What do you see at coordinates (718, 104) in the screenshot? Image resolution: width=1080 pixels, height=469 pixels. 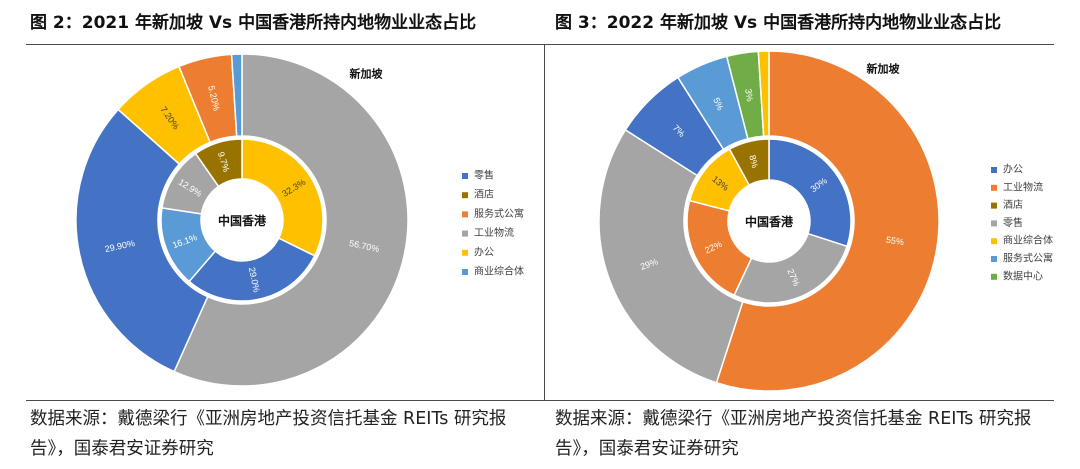 I see `slice-data-label: 5%` at bounding box center [718, 104].